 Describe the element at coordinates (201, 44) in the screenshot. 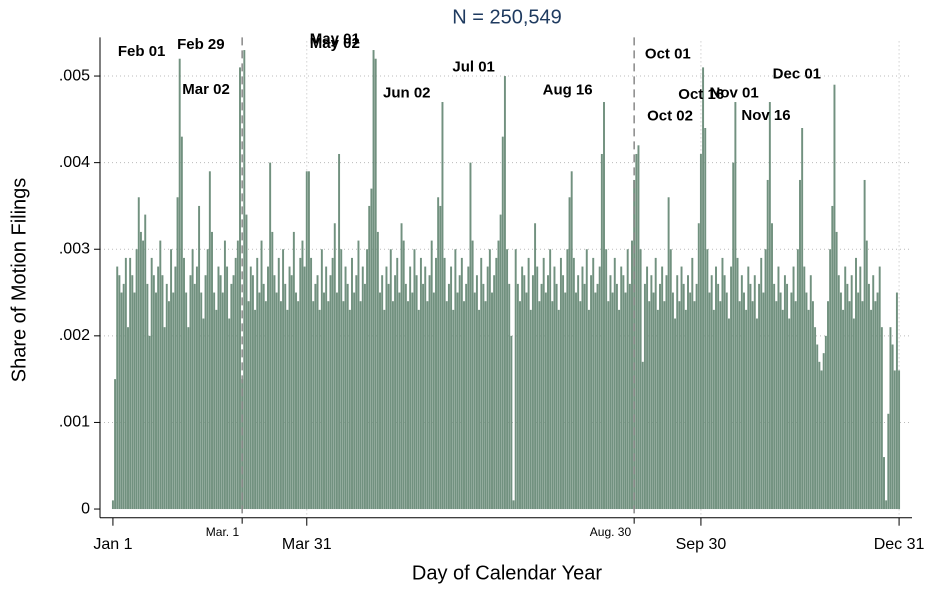

I see `annotation: Feb 29` at that location.